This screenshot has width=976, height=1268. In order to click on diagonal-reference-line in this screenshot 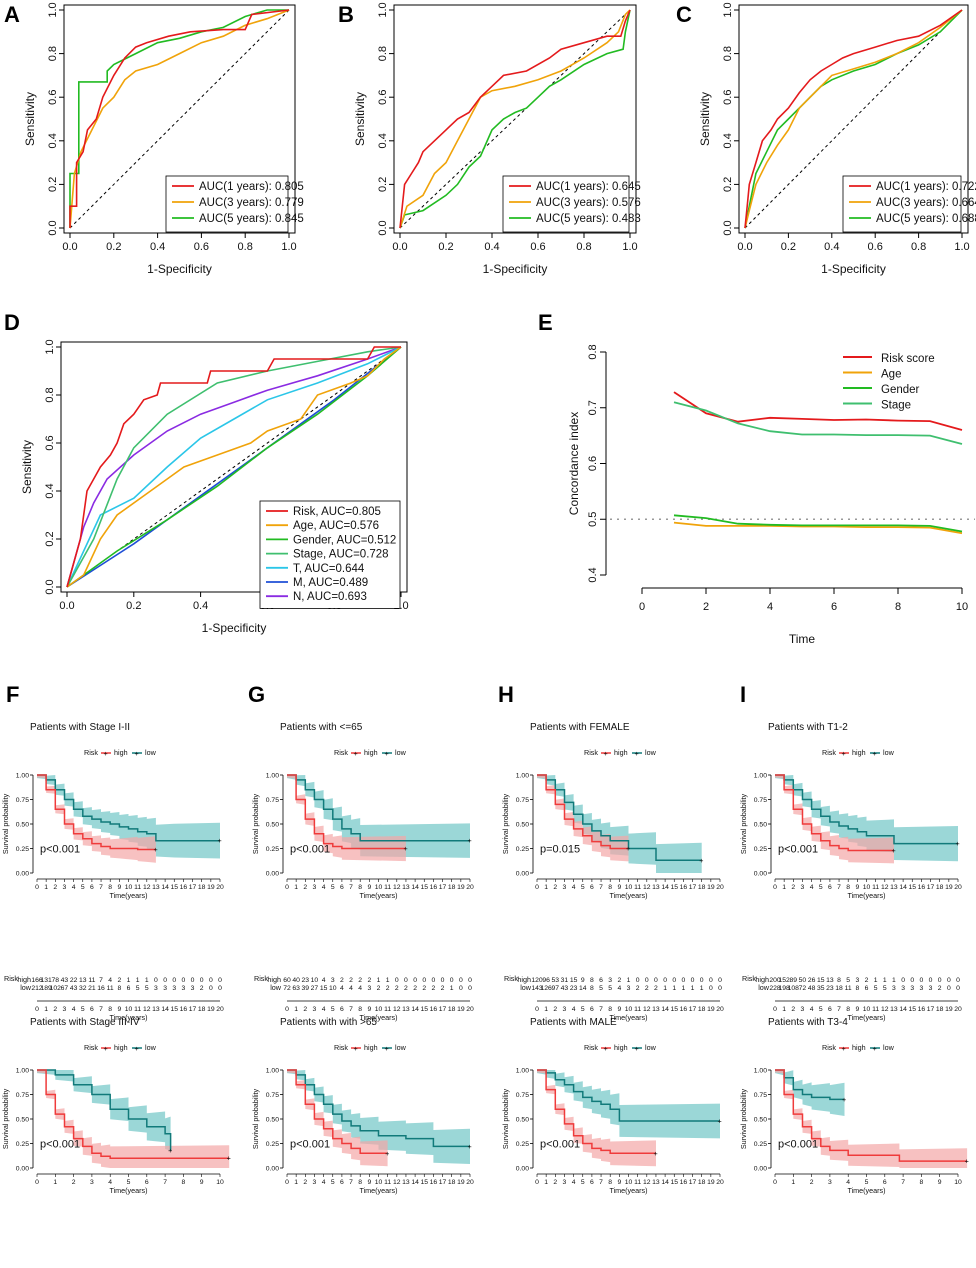, I will do `click(515, 119)`.